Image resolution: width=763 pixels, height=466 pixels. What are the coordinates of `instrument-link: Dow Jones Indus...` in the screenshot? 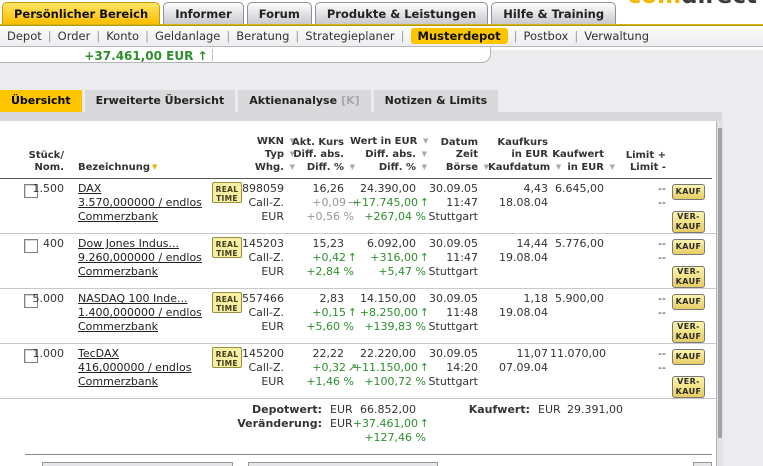 It's located at (129, 243).